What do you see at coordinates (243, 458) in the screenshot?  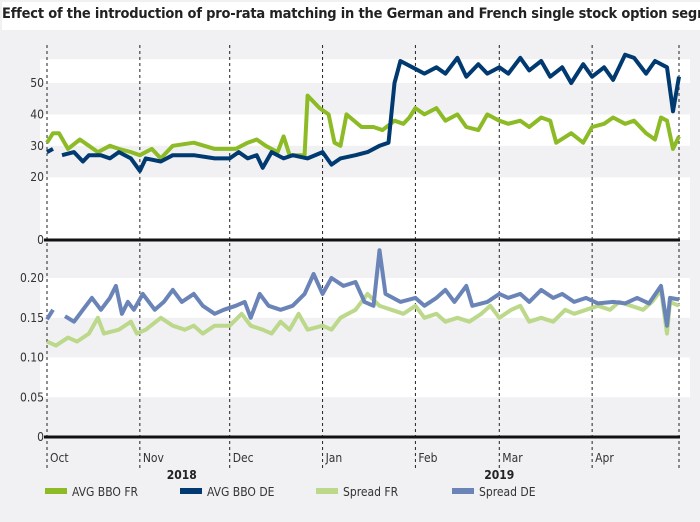 I see `x-month-label: Dec` at bounding box center [243, 458].